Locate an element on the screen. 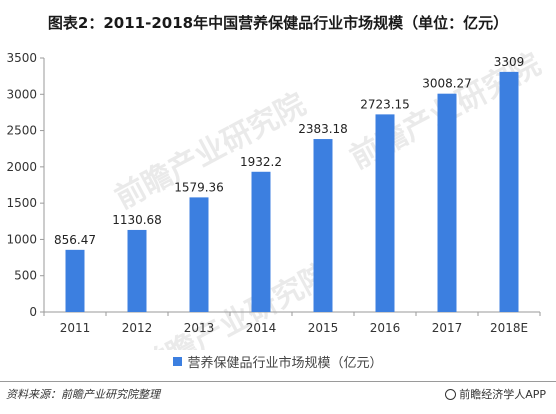 The width and height of the screenshot is (556, 414). brand-logo-icon is located at coordinates (451, 394).